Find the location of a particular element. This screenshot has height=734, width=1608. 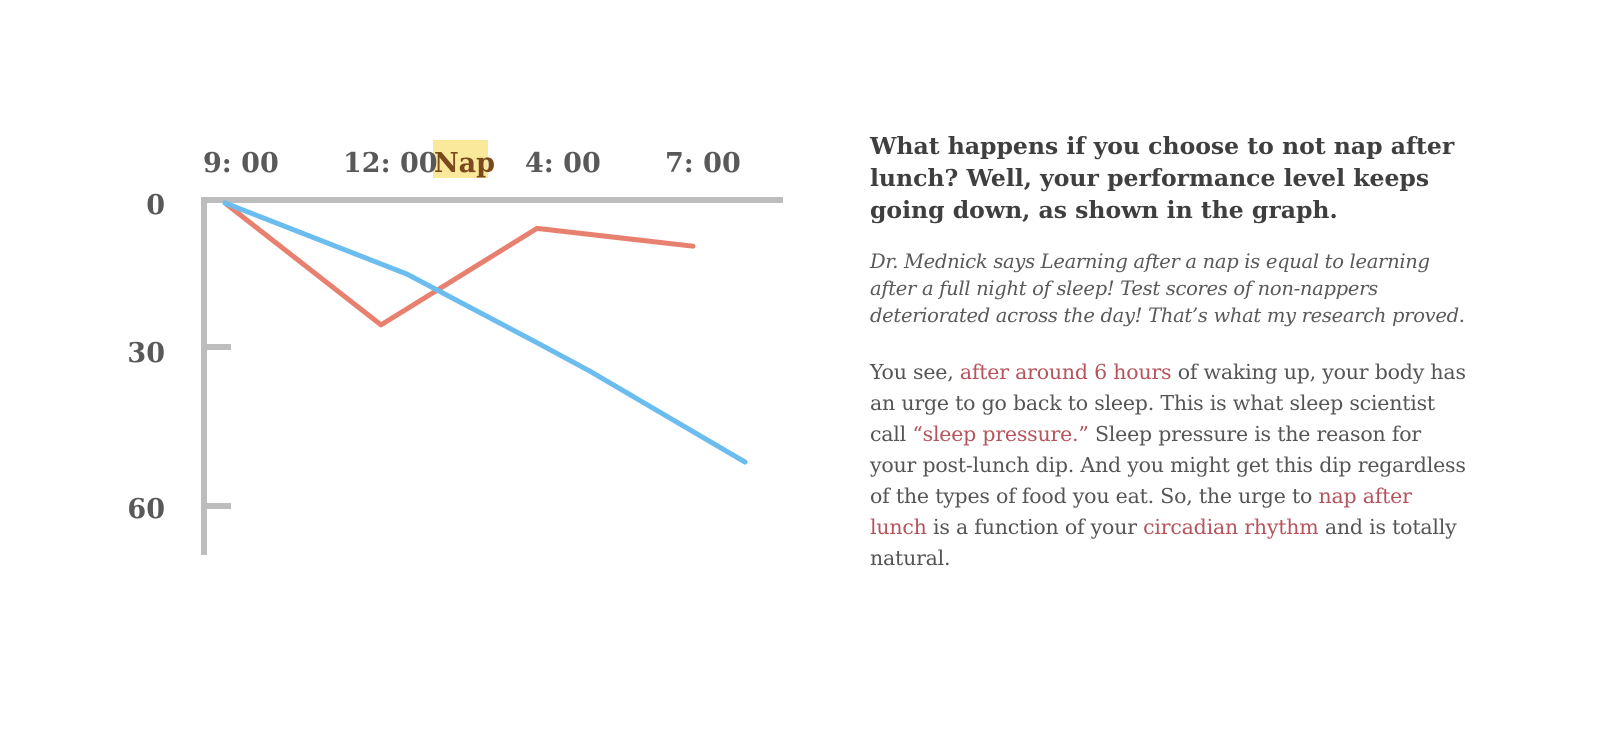

body-text: and is totally natural. is located at coordinates (1163, 542).